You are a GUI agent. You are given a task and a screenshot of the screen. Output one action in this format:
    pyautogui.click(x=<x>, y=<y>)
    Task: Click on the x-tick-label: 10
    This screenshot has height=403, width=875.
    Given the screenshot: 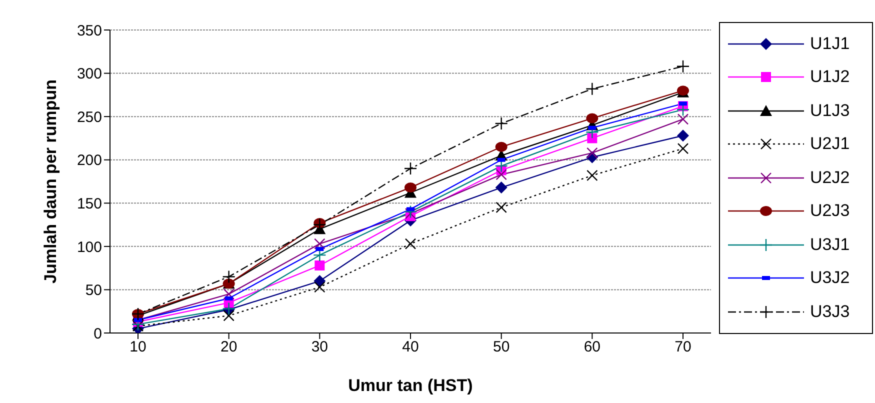 What is the action you would take?
    pyautogui.click(x=138, y=347)
    